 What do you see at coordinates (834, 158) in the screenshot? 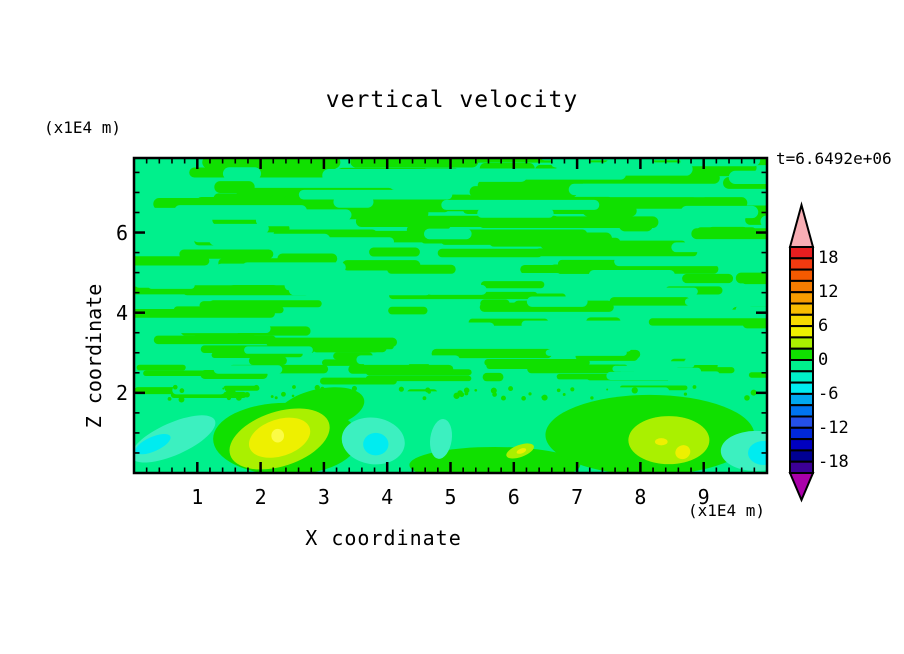
I see `time-annotation: t=6.6492e+06` at bounding box center [834, 158].